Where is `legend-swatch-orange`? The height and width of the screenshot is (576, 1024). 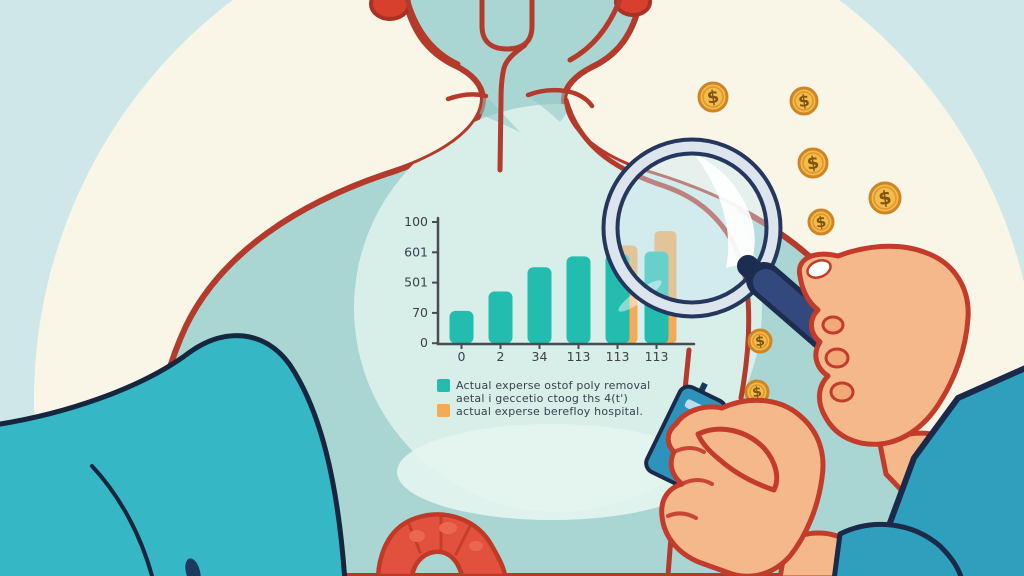 legend-swatch-orange is located at coordinates (443, 410).